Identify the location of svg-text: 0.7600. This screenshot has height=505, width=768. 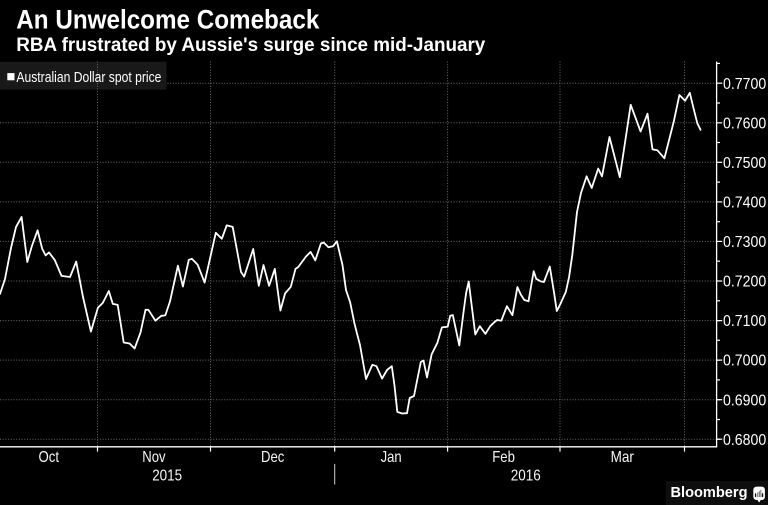
(744, 123).